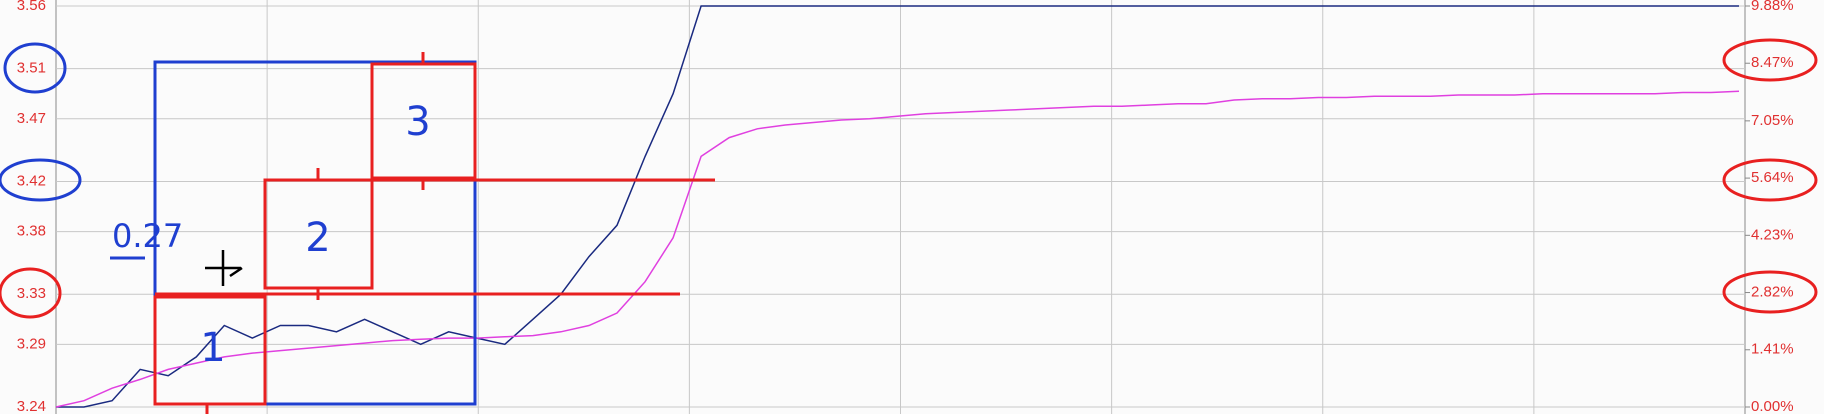 This screenshot has width=1824, height=414. I want to click on y2-tick-label: 1.41%, so click(1772, 349).